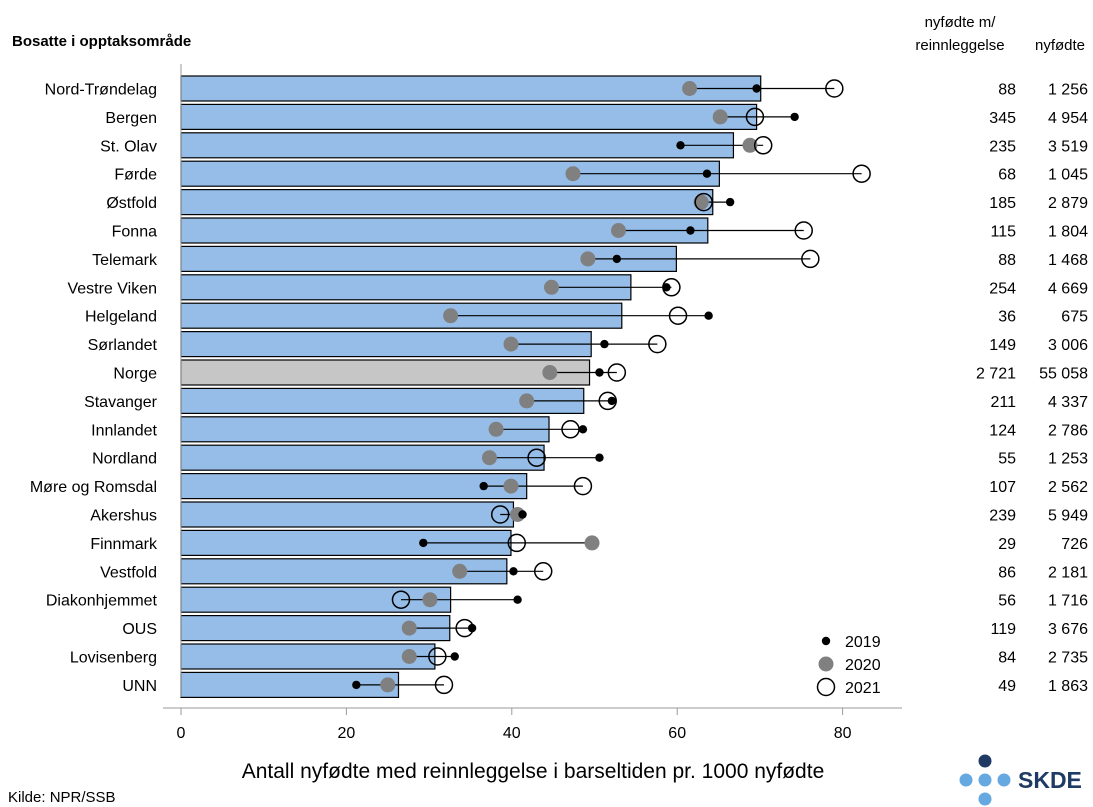 The image size is (1093, 807). Describe the element at coordinates (985, 761) in the screenshot. I see `logo-dot-top` at that location.